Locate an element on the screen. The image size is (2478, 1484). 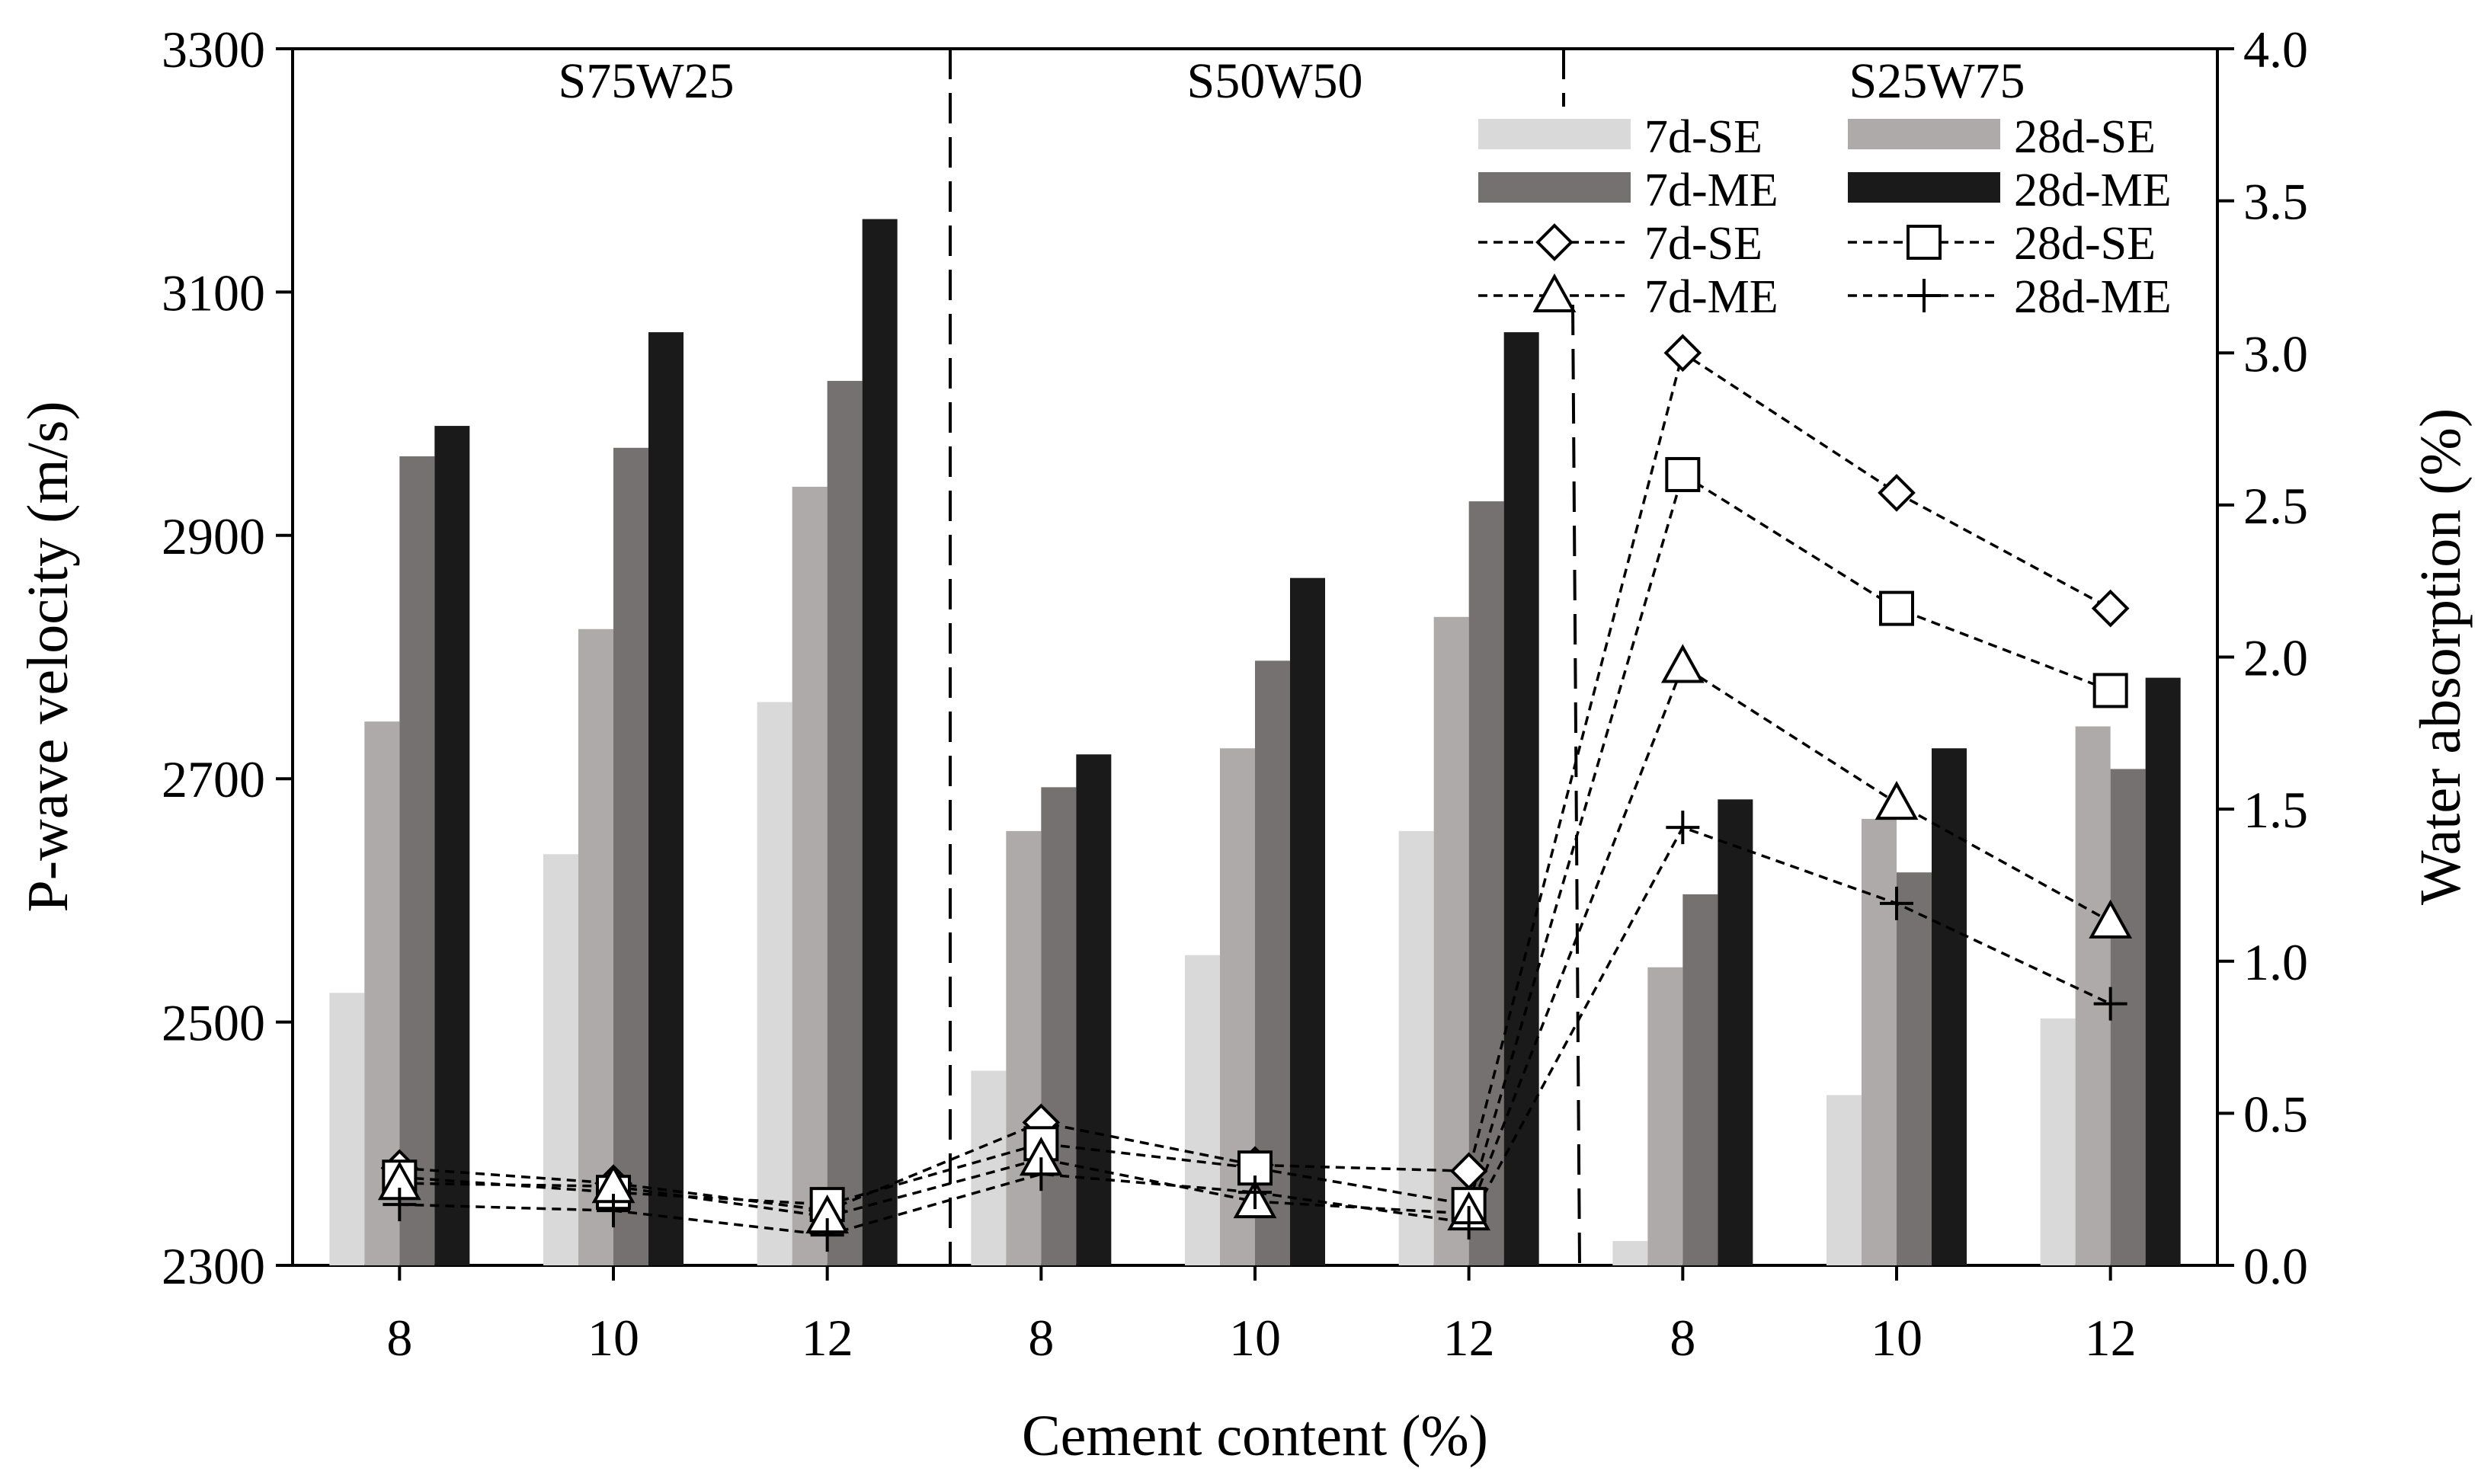
legend-label-5: 28d-SE is located at coordinates (2085, 244).